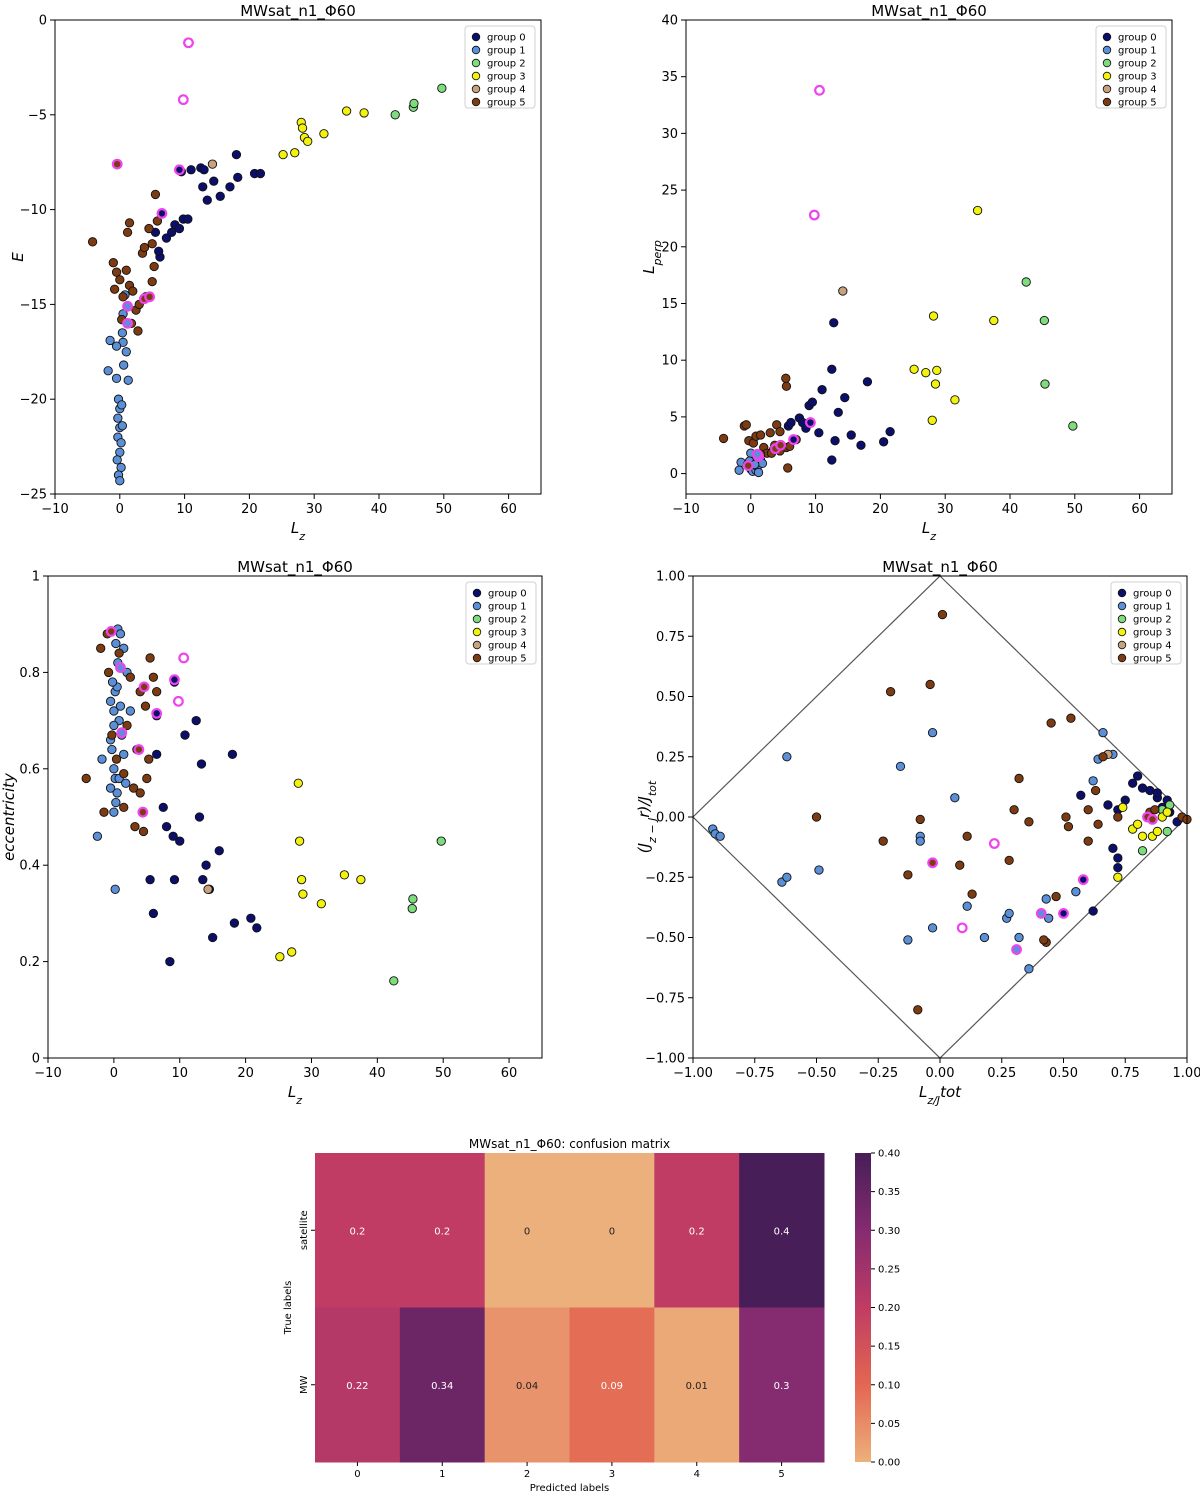  I want to click on cell-value: 0.2, so click(357, 1231).